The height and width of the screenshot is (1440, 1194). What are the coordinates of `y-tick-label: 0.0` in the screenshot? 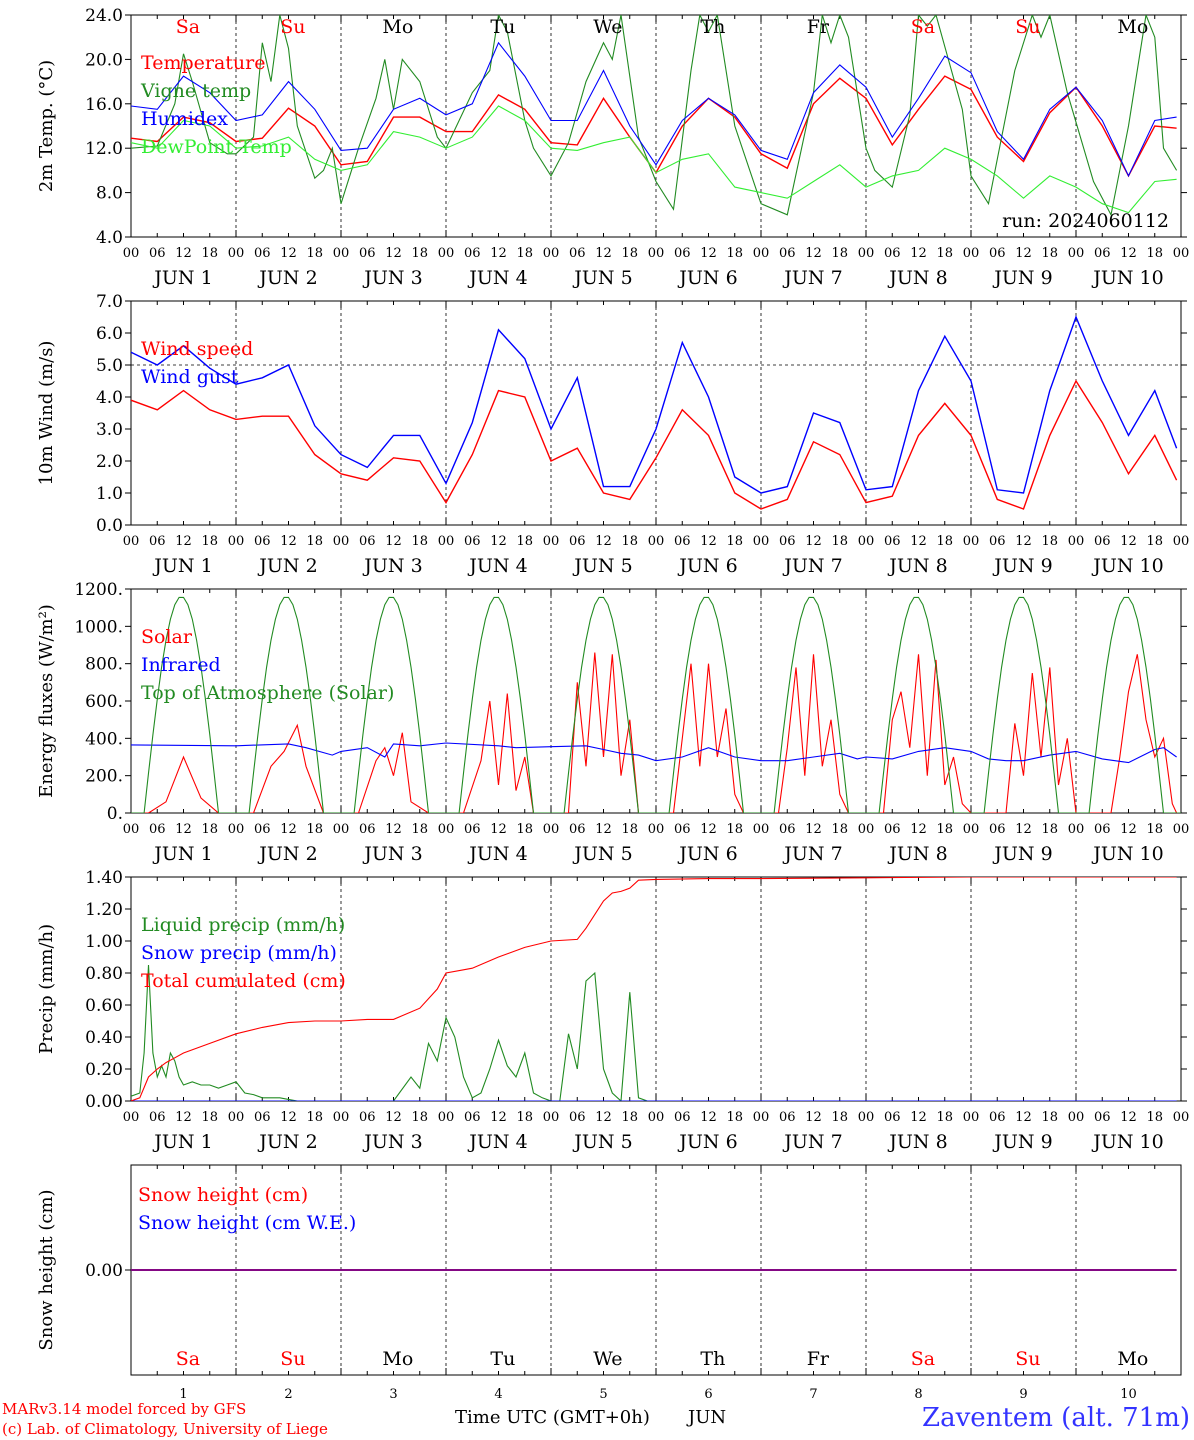 It's located at (109, 526).